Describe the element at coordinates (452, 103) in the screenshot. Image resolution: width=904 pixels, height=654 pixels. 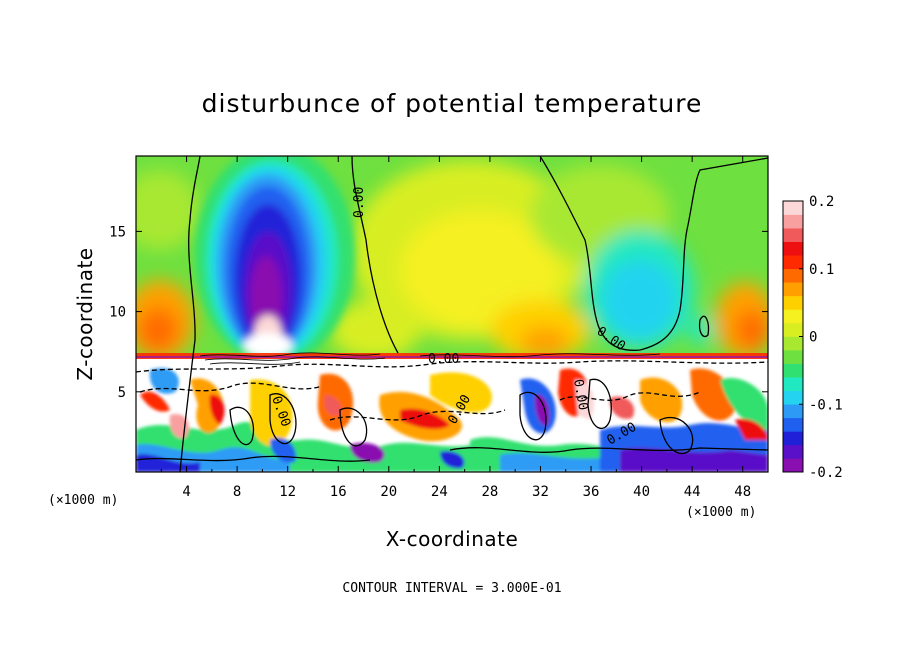
I see `chart-title: disturbunce of potential temperature` at that location.